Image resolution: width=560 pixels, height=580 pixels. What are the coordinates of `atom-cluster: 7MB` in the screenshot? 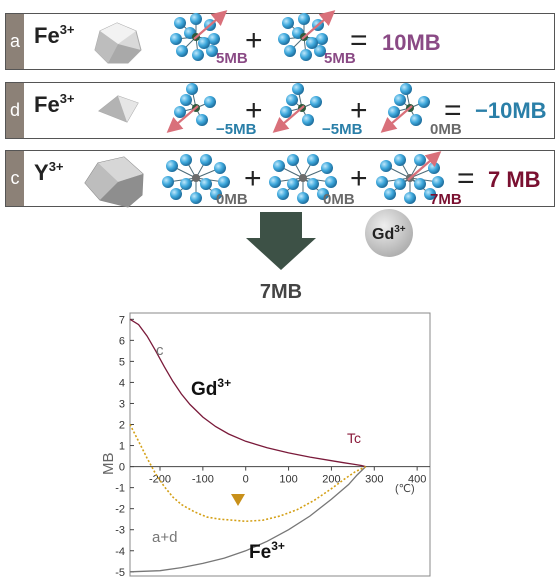 It's located at (419, 179).